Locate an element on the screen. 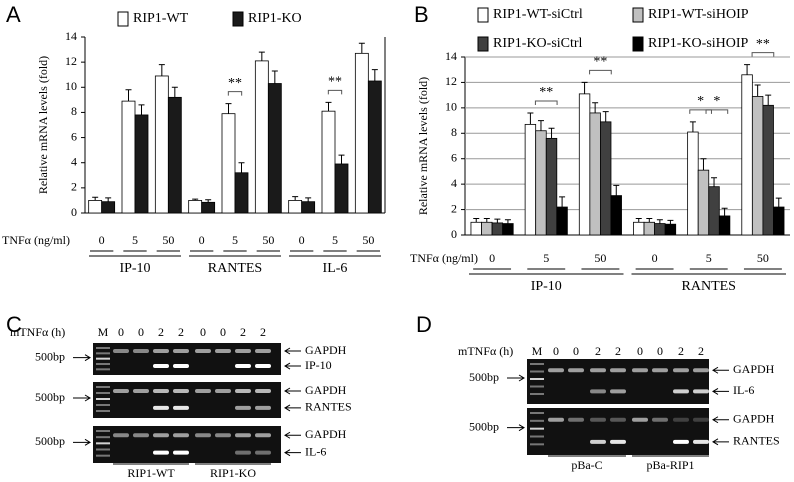 The image size is (794, 482). size-arrow is located at coordinates (516, 428).